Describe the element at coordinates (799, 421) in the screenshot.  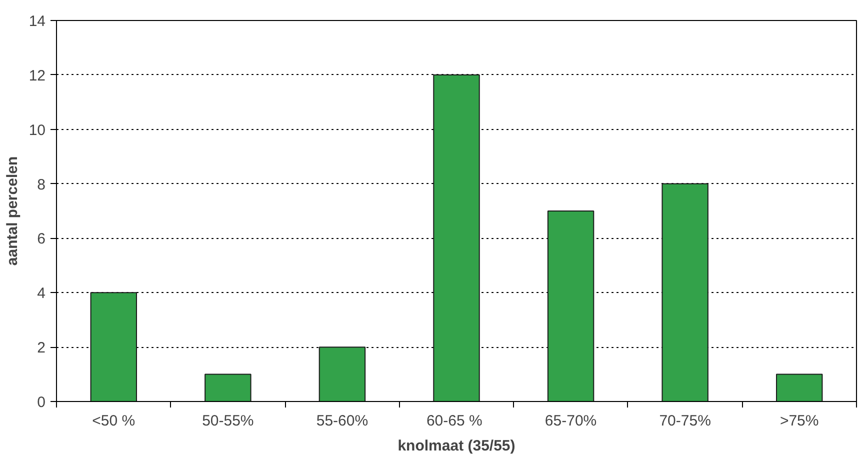
I see `x-tick-label: >75%` at that location.